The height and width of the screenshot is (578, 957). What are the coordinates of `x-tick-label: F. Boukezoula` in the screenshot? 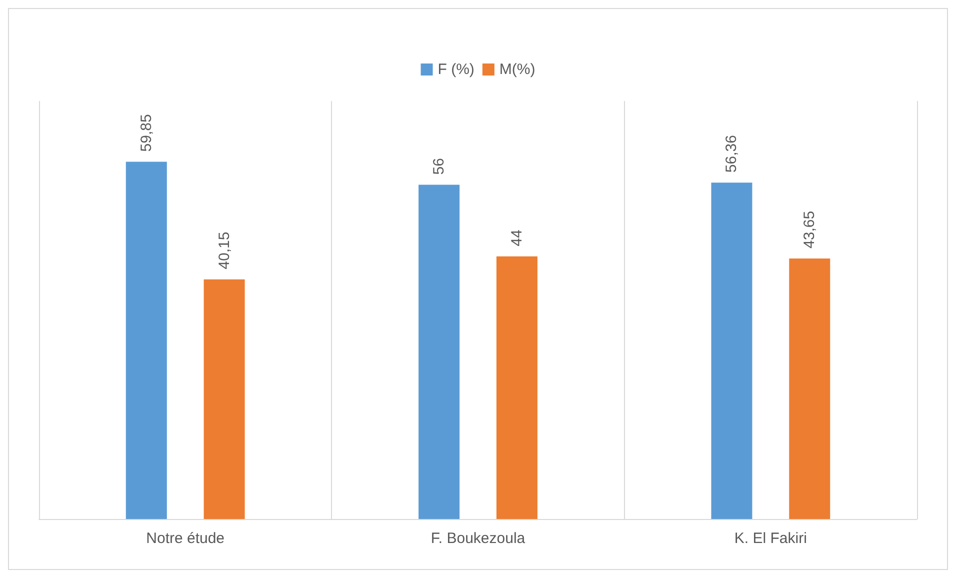 It's located at (478, 538).